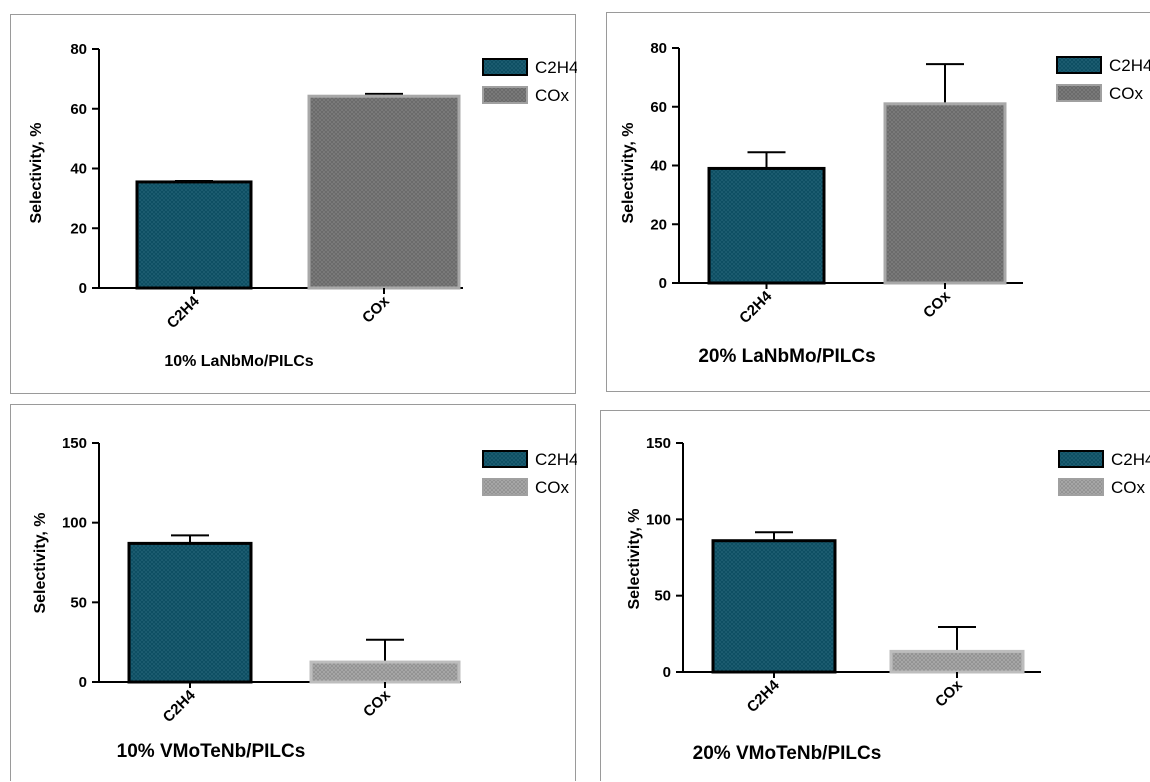 Image resolution: width=1150 pixels, height=782 pixels. I want to click on chart-title: 20% VMoTeNb/PILCs, so click(787, 753).